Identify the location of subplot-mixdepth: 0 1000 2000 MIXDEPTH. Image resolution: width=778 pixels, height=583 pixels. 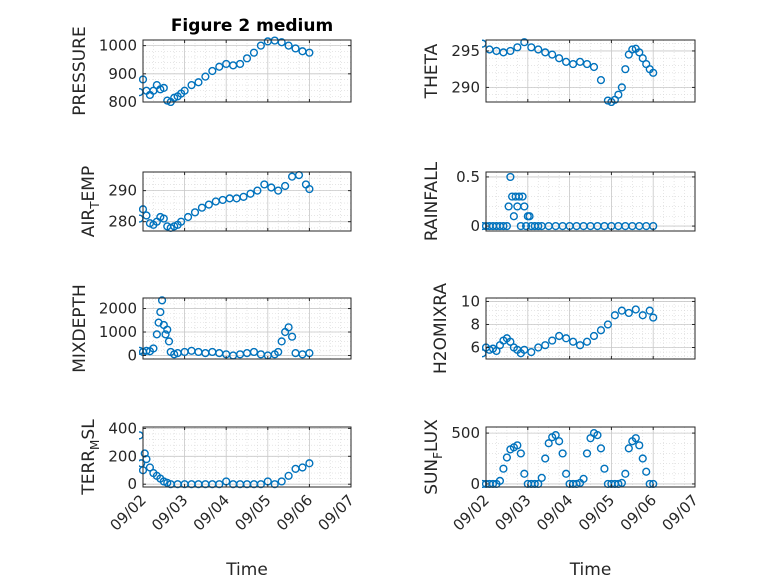
(211, 328).